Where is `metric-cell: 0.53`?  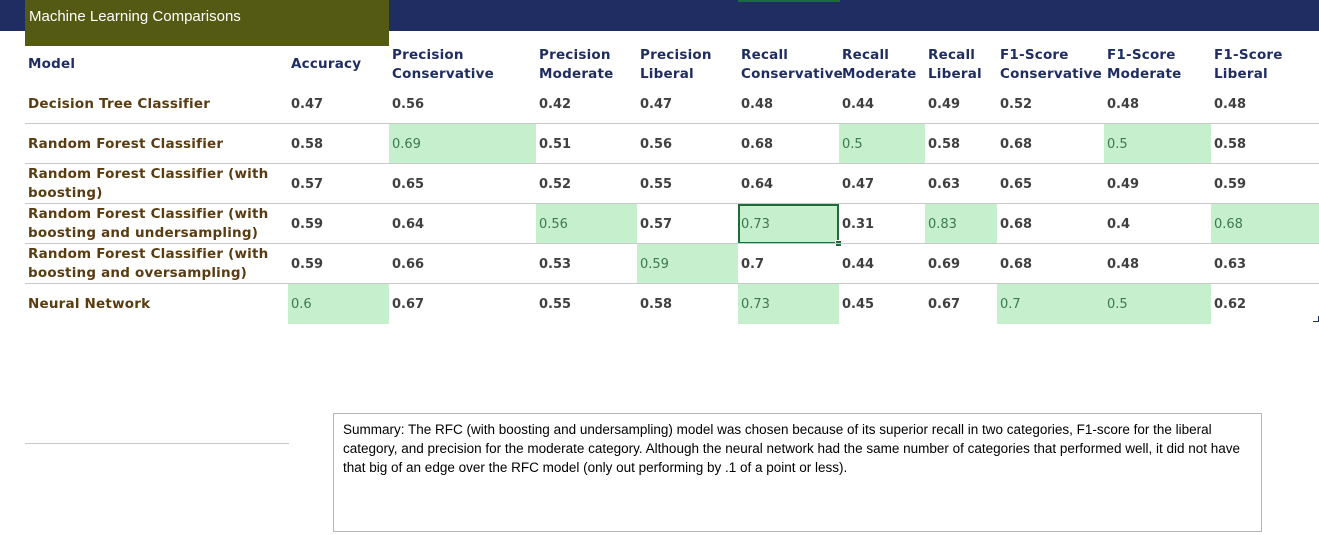
metric-cell: 0.53 is located at coordinates (586, 264).